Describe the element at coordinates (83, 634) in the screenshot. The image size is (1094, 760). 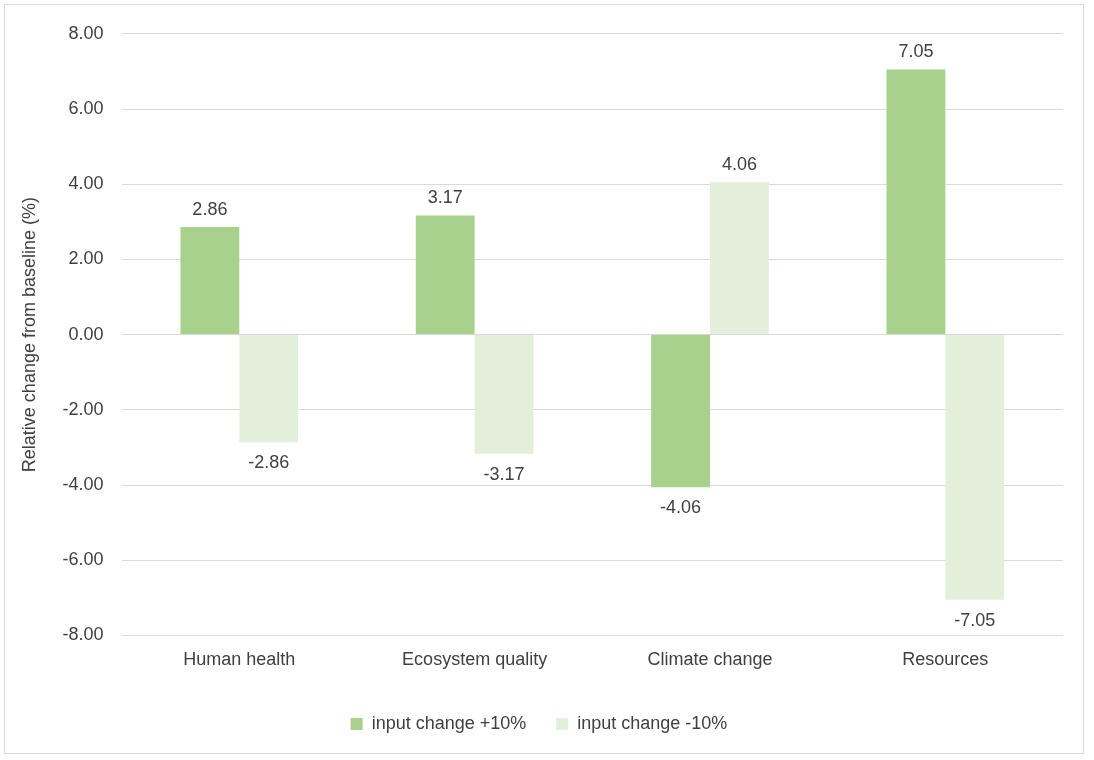
I see `y-tick-label: -8.00` at that location.